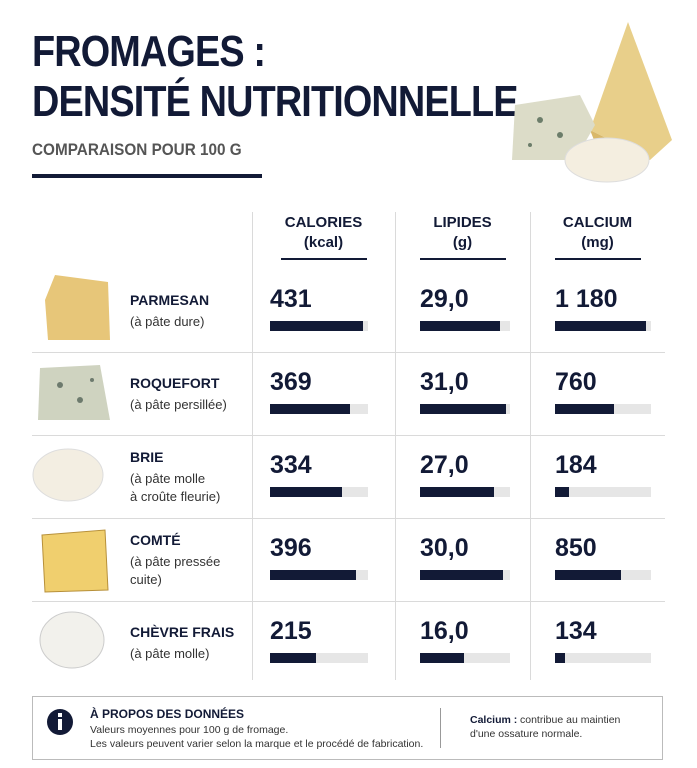 This screenshot has height=768, width=697. What do you see at coordinates (462, 242) in the screenshot?
I see `column-unit: (g)` at bounding box center [462, 242].